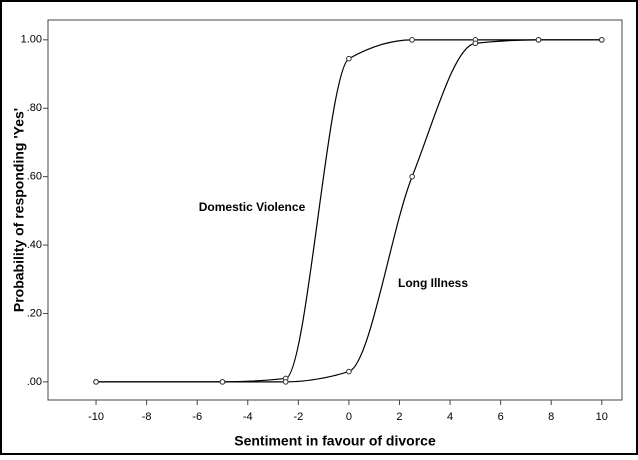 Image resolution: width=638 pixels, height=460 pixels. I want to click on x-tick-label: 4, so click(450, 417).